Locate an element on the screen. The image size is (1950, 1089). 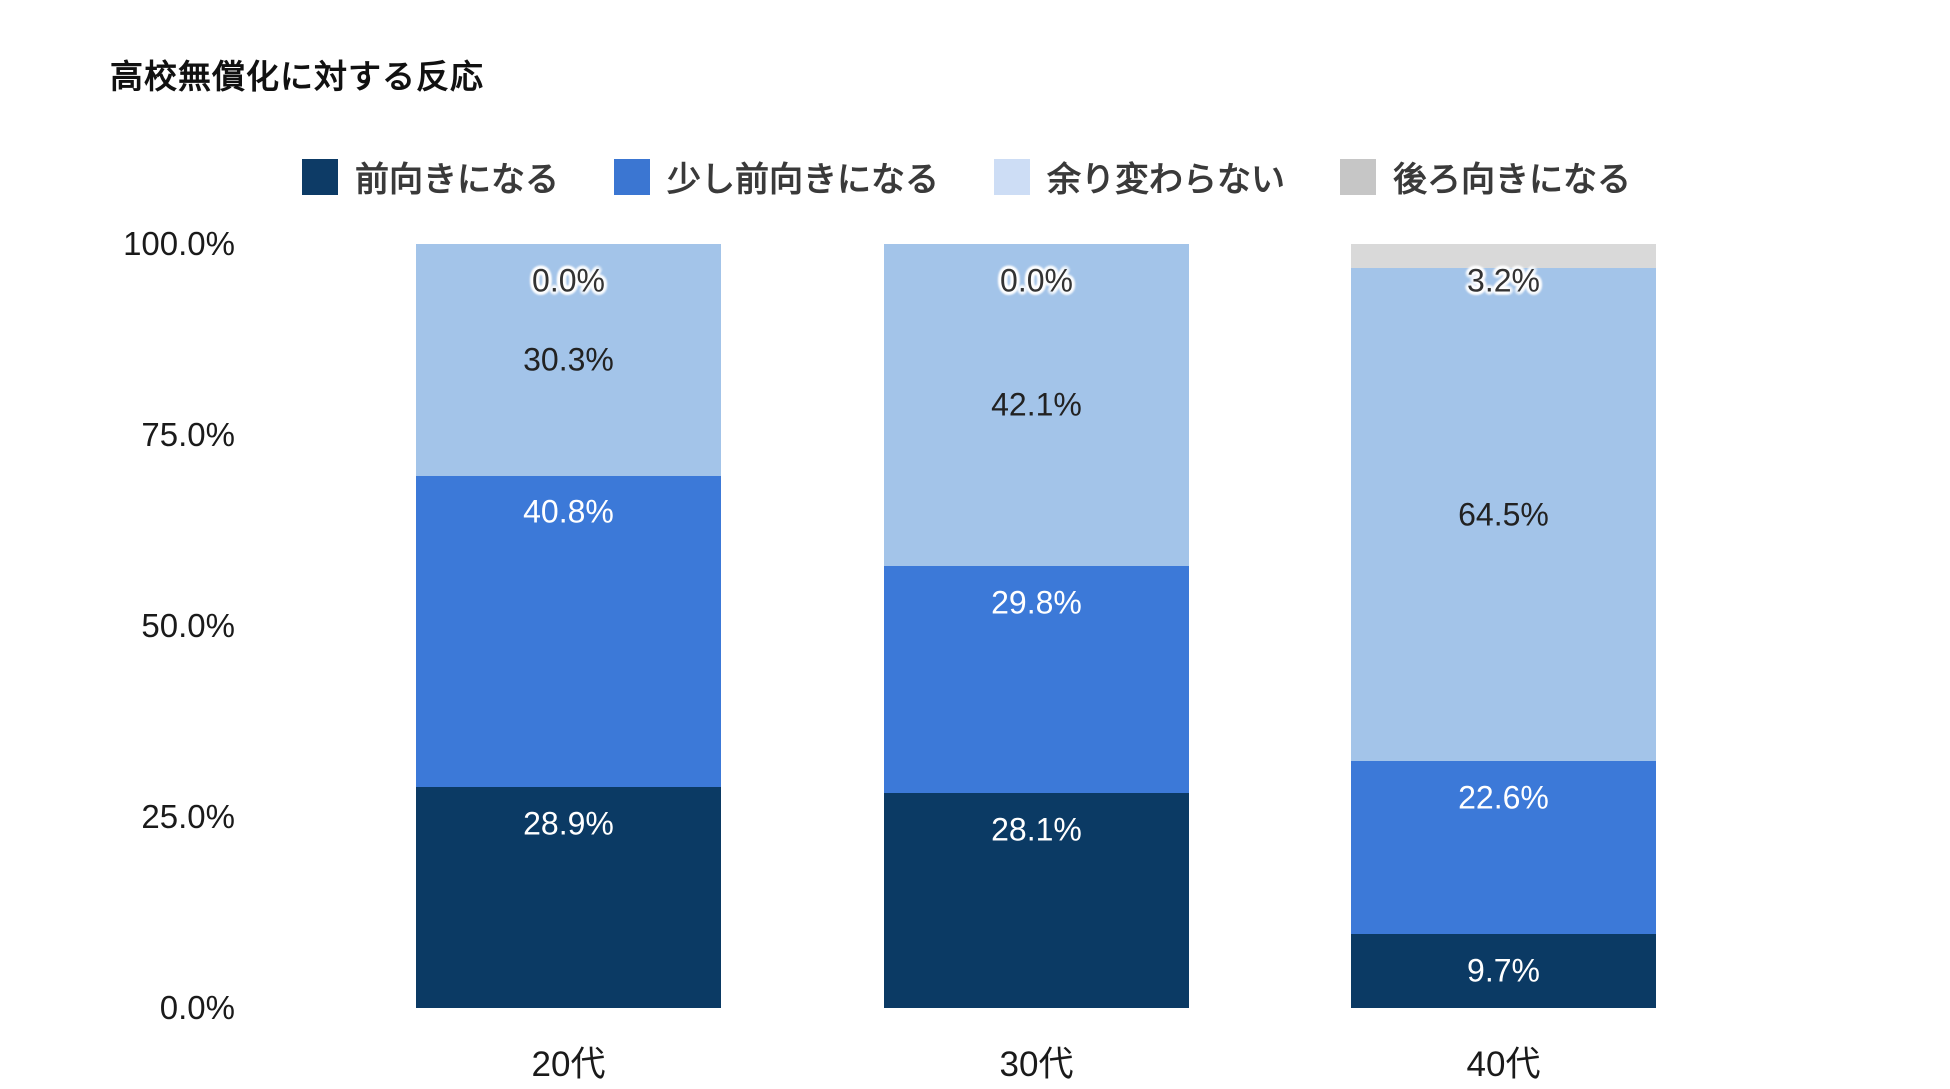
bar-value-label: 28.9% is located at coordinates (568, 823).